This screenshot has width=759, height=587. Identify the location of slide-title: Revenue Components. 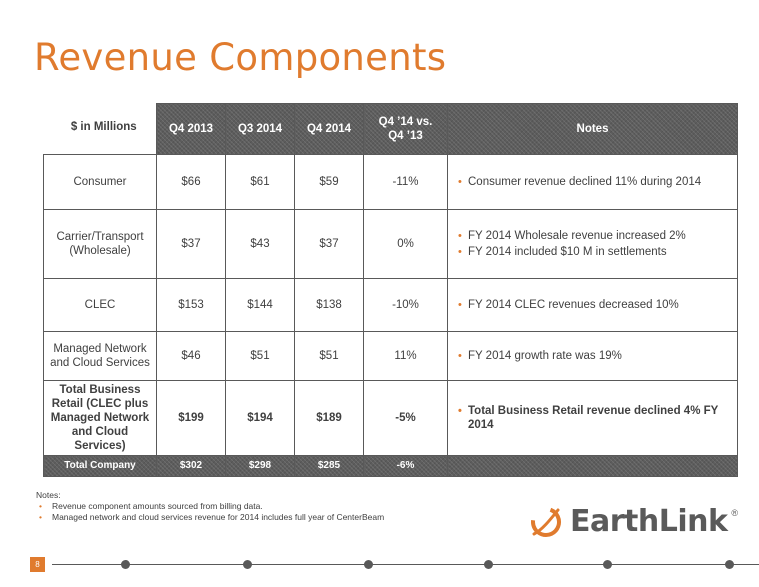
(240, 57).